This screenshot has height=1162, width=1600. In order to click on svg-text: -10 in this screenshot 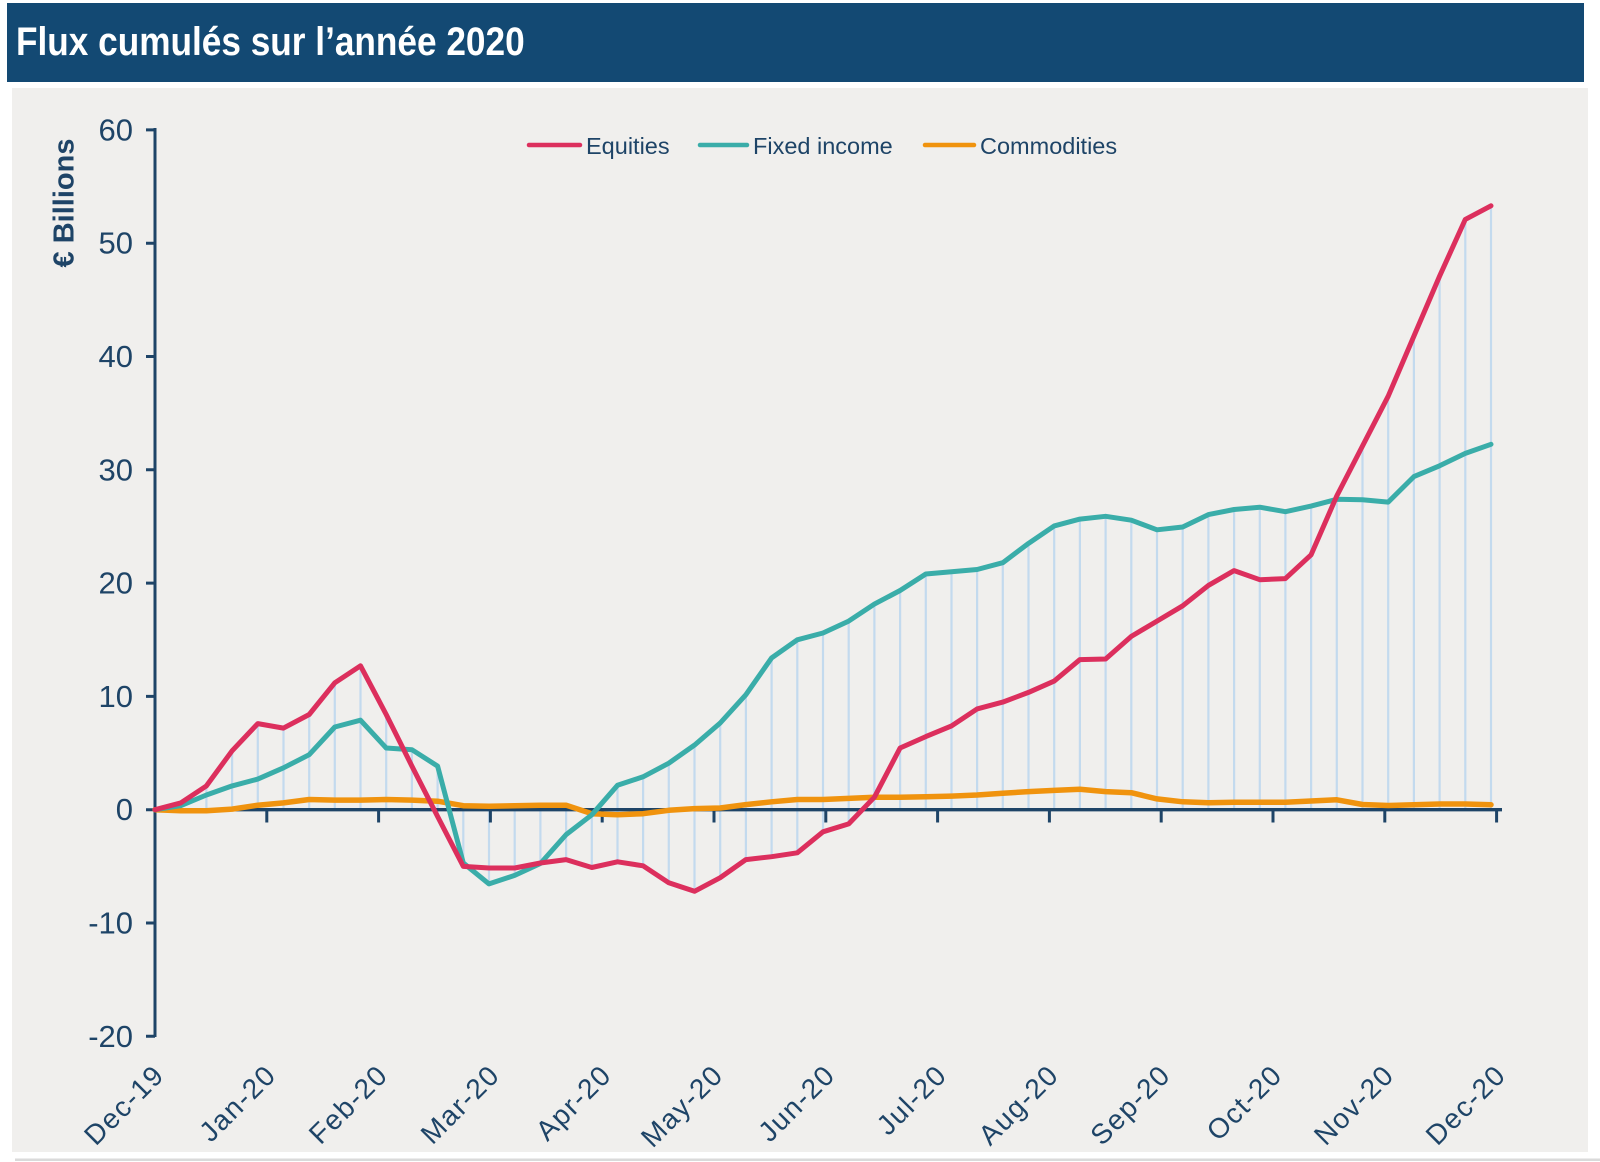, I will do `click(110, 923)`.